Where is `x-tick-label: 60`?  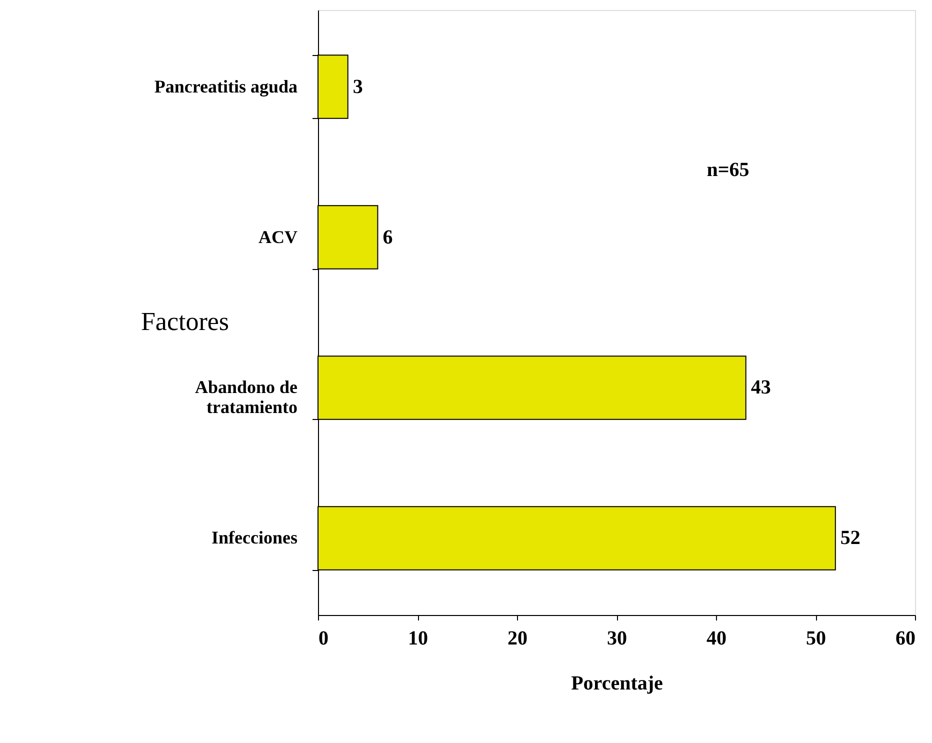 x-tick-label: 60 is located at coordinates (906, 639).